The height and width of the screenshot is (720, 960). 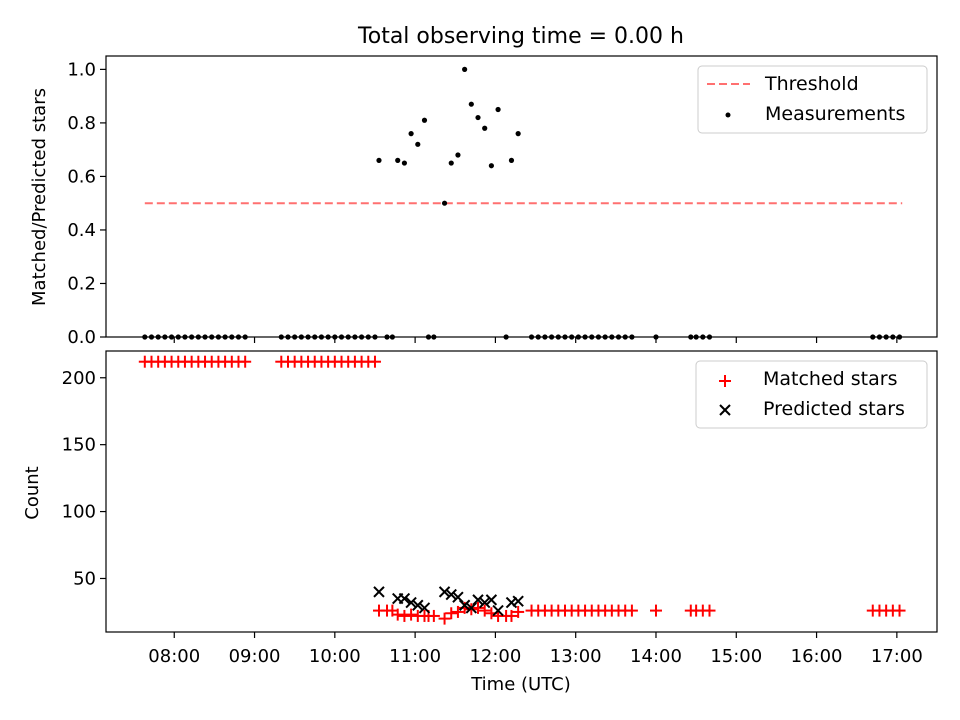 What do you see at coordinates (817, 656) in the screenshot?
I see `x-tick-label: 16:00` at bounding box center [817, 656].